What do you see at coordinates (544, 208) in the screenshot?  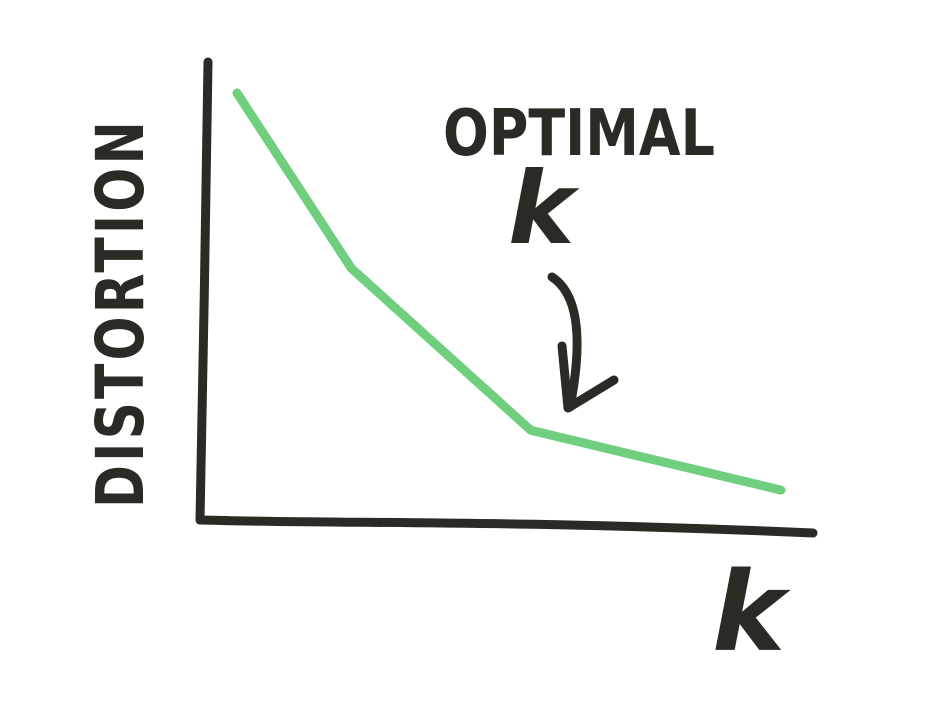 I see `annotation-k-label: k` at bounding box center [544, 208].